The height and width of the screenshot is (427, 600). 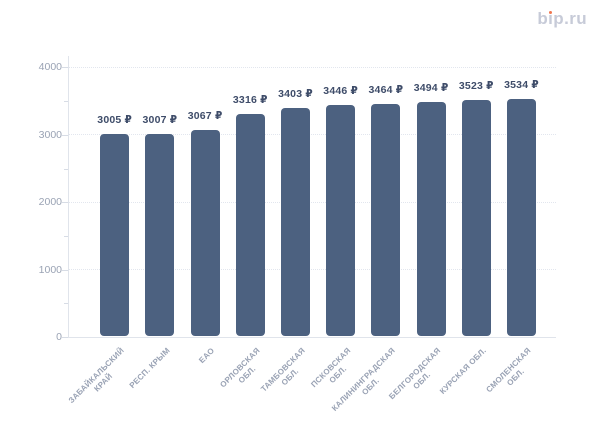 What do you see at coordinates (386, 89) in the screenshot?
I see `bar-value-label: 3464 ₽` at bounding box center [386, 89].